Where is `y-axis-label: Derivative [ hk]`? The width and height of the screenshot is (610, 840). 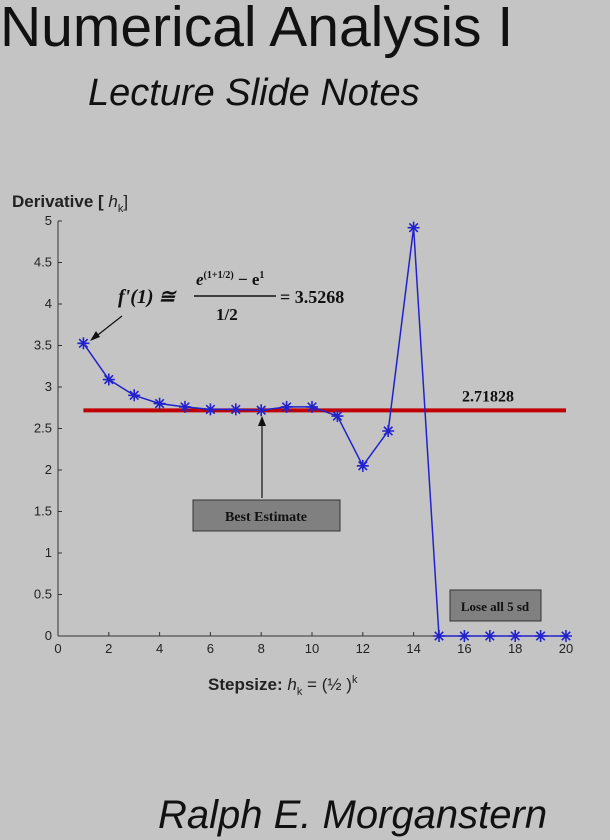
y-axis-label: Derivative [ hk] is located at coordinates (70, 203).